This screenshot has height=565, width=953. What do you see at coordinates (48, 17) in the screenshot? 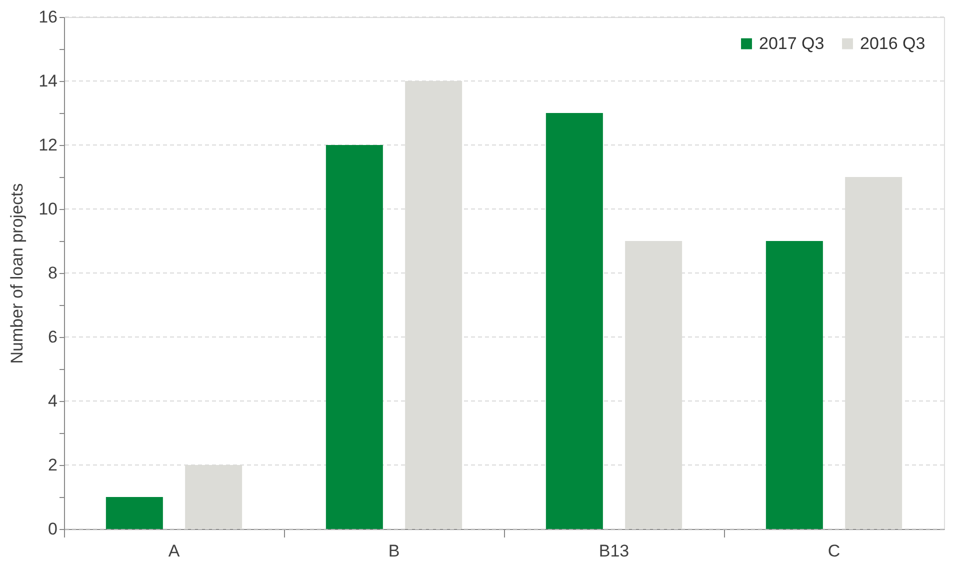
I see `y-tick-label: 16` at bounding box center [48, 17].